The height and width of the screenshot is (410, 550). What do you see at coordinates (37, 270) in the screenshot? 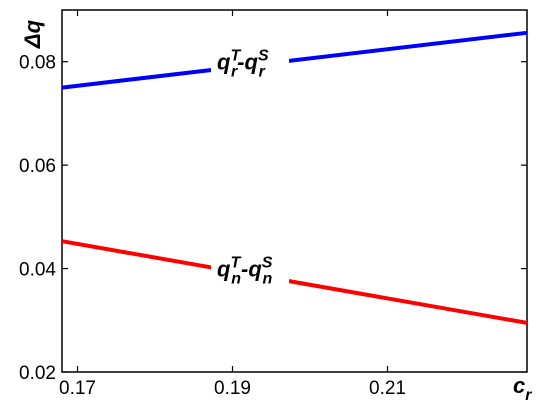
I see `y-tick-label: 0.04` at bounding box center [37, 270].